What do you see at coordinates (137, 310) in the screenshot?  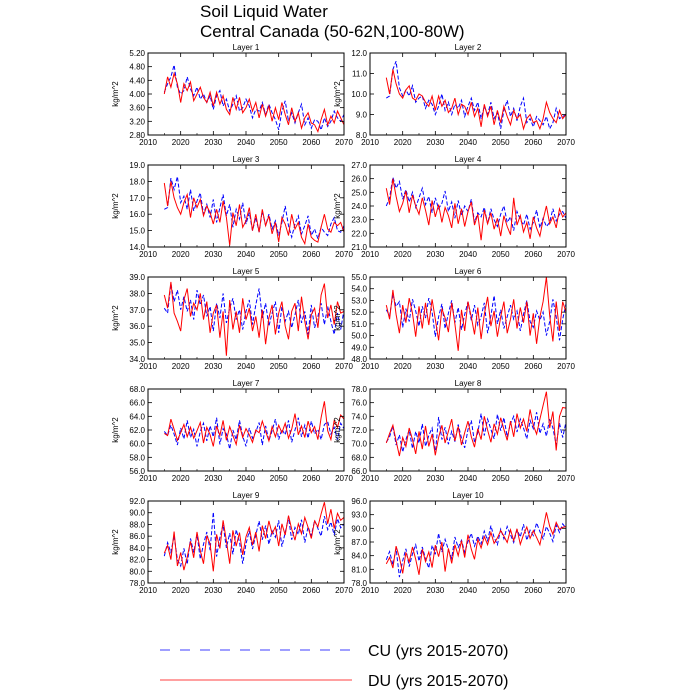 I see `y-tick-label: 37.0` at bounding box center [137, 310].